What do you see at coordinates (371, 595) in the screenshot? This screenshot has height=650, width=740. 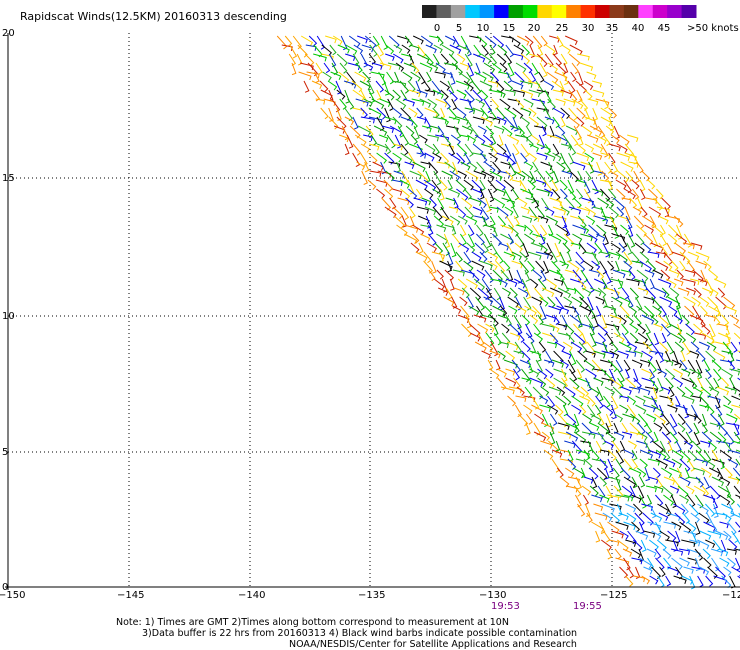 I see `x-tick-135: −135` at bounding box center [371, 595].